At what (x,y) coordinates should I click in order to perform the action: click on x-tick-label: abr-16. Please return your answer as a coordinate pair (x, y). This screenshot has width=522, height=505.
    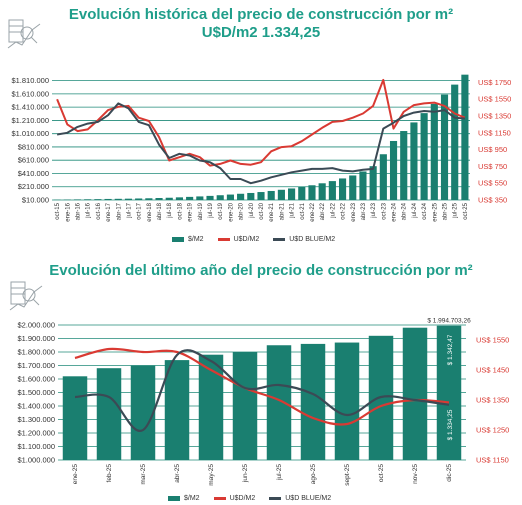
    Looking at the image, I should click on (78, 211).